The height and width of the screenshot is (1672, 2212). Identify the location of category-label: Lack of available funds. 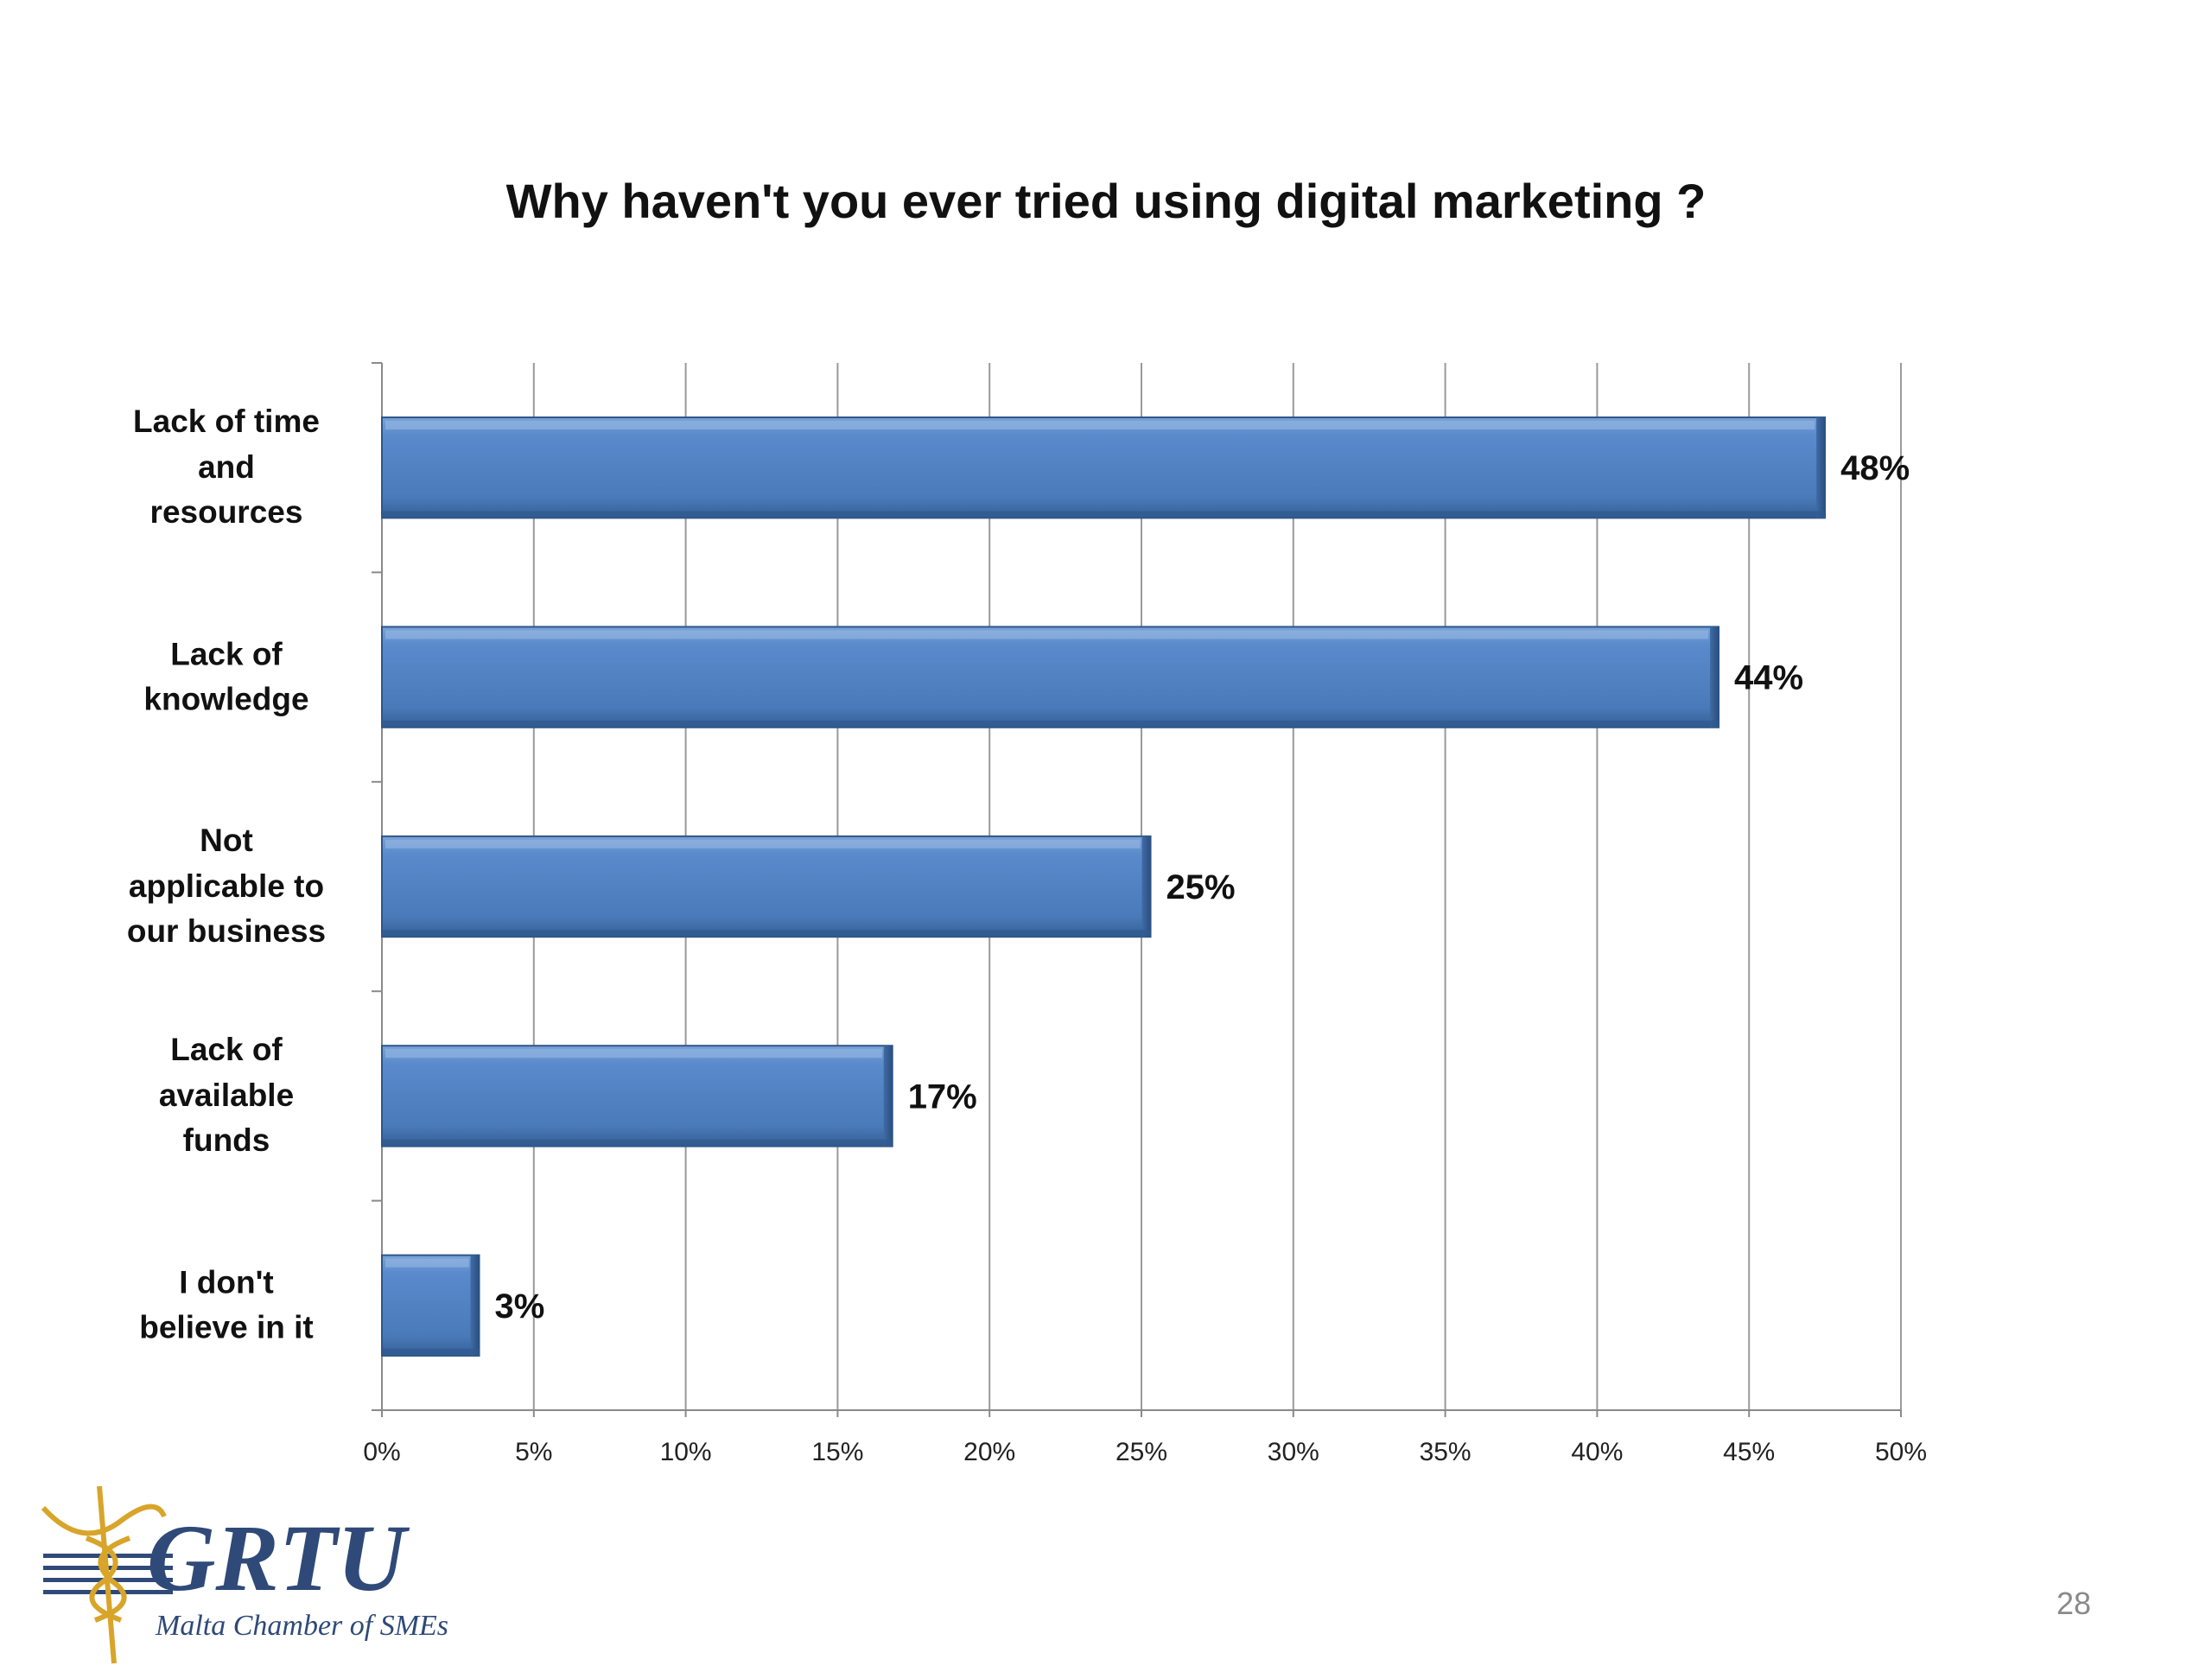
(226, 1096).